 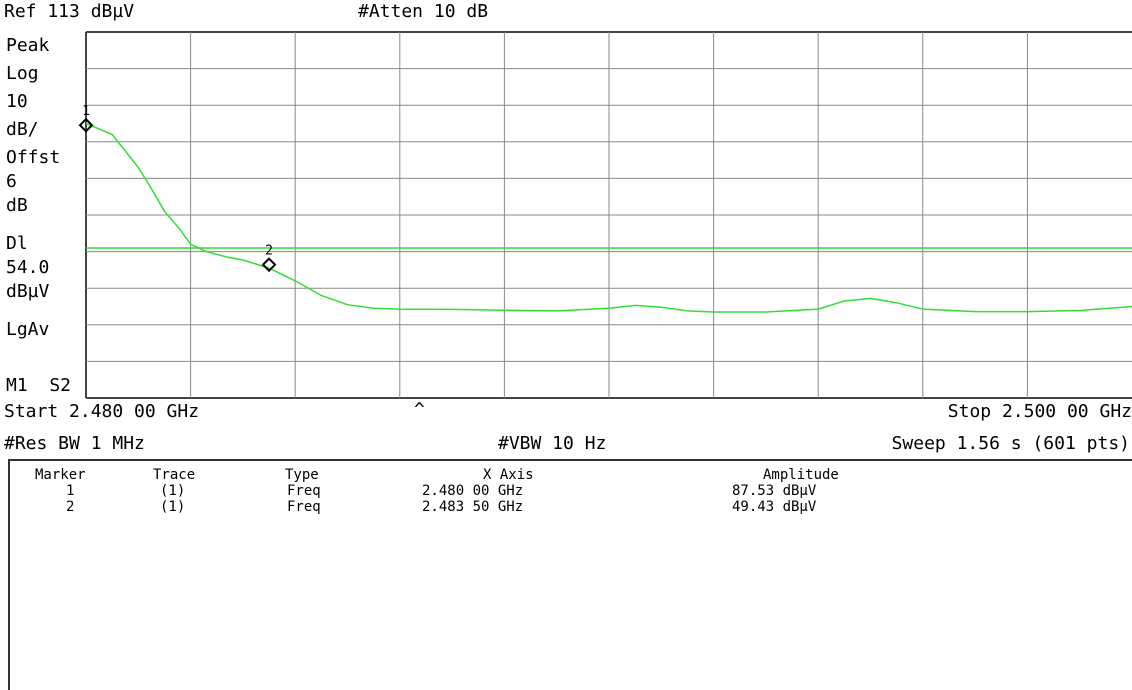 What do you see at coordinates (28, 267) in the screenshot?
I see `display-line-value: 54.0` at bounding box center [28, 267].